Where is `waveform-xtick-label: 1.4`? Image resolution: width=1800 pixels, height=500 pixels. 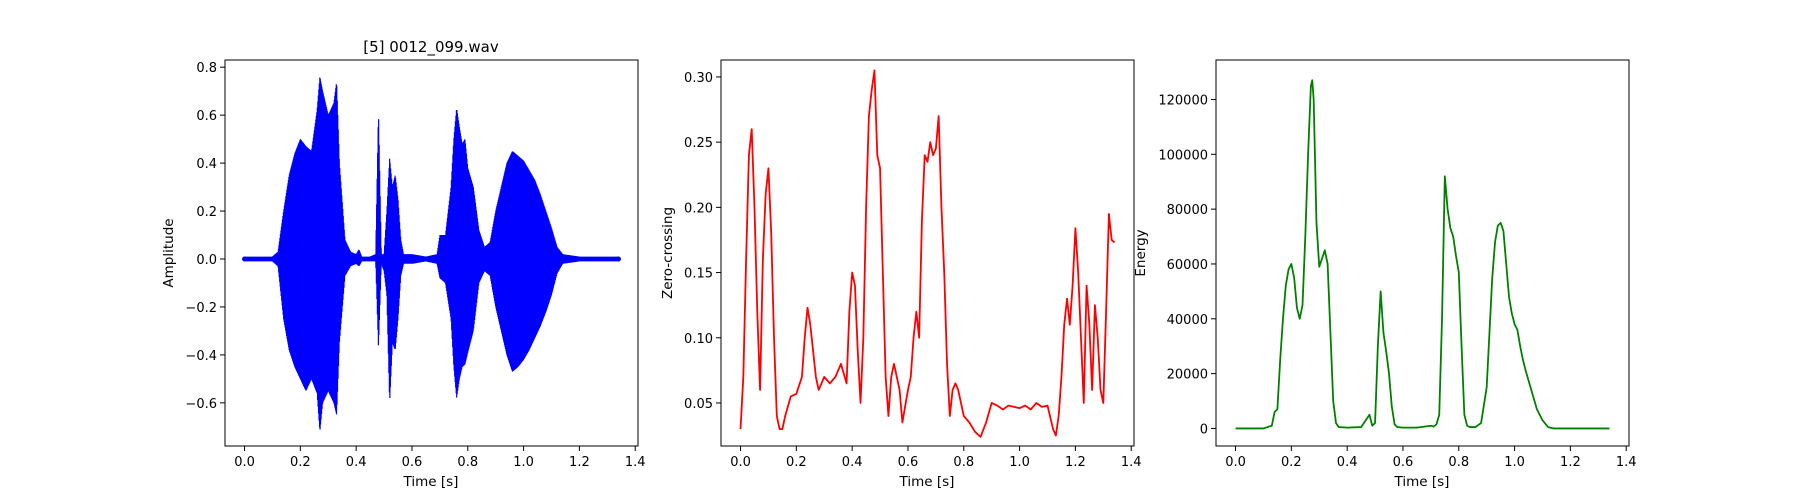 waveform-xtick-label: 1.4 is located at coordinates (635, 462).